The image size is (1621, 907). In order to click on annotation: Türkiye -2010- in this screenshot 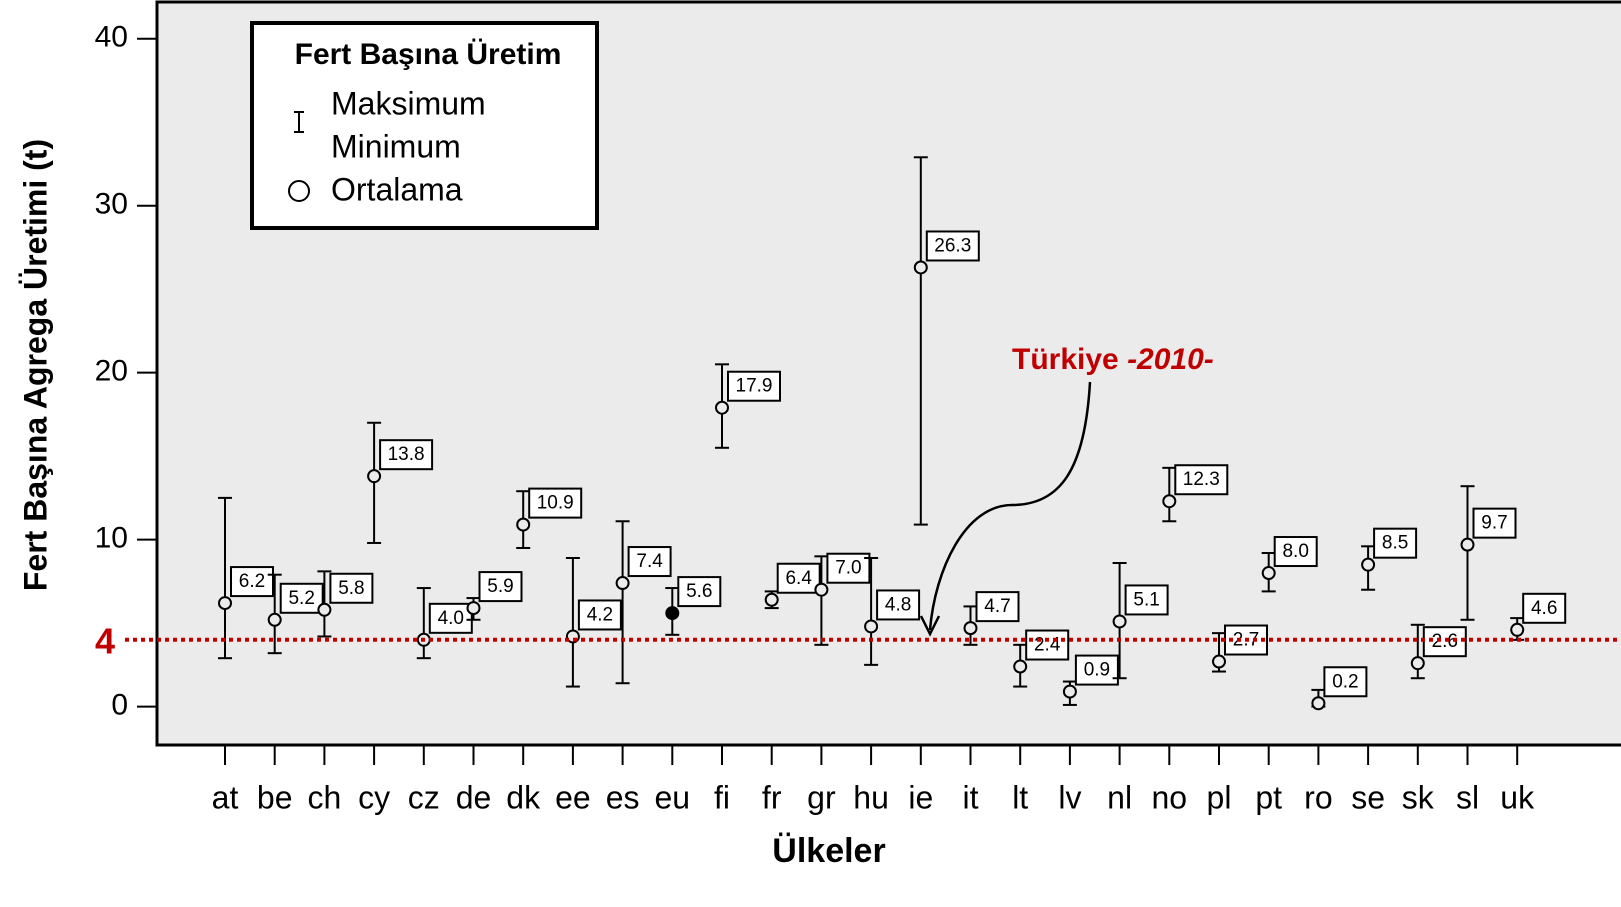, I will do `click(1113, 359)`.